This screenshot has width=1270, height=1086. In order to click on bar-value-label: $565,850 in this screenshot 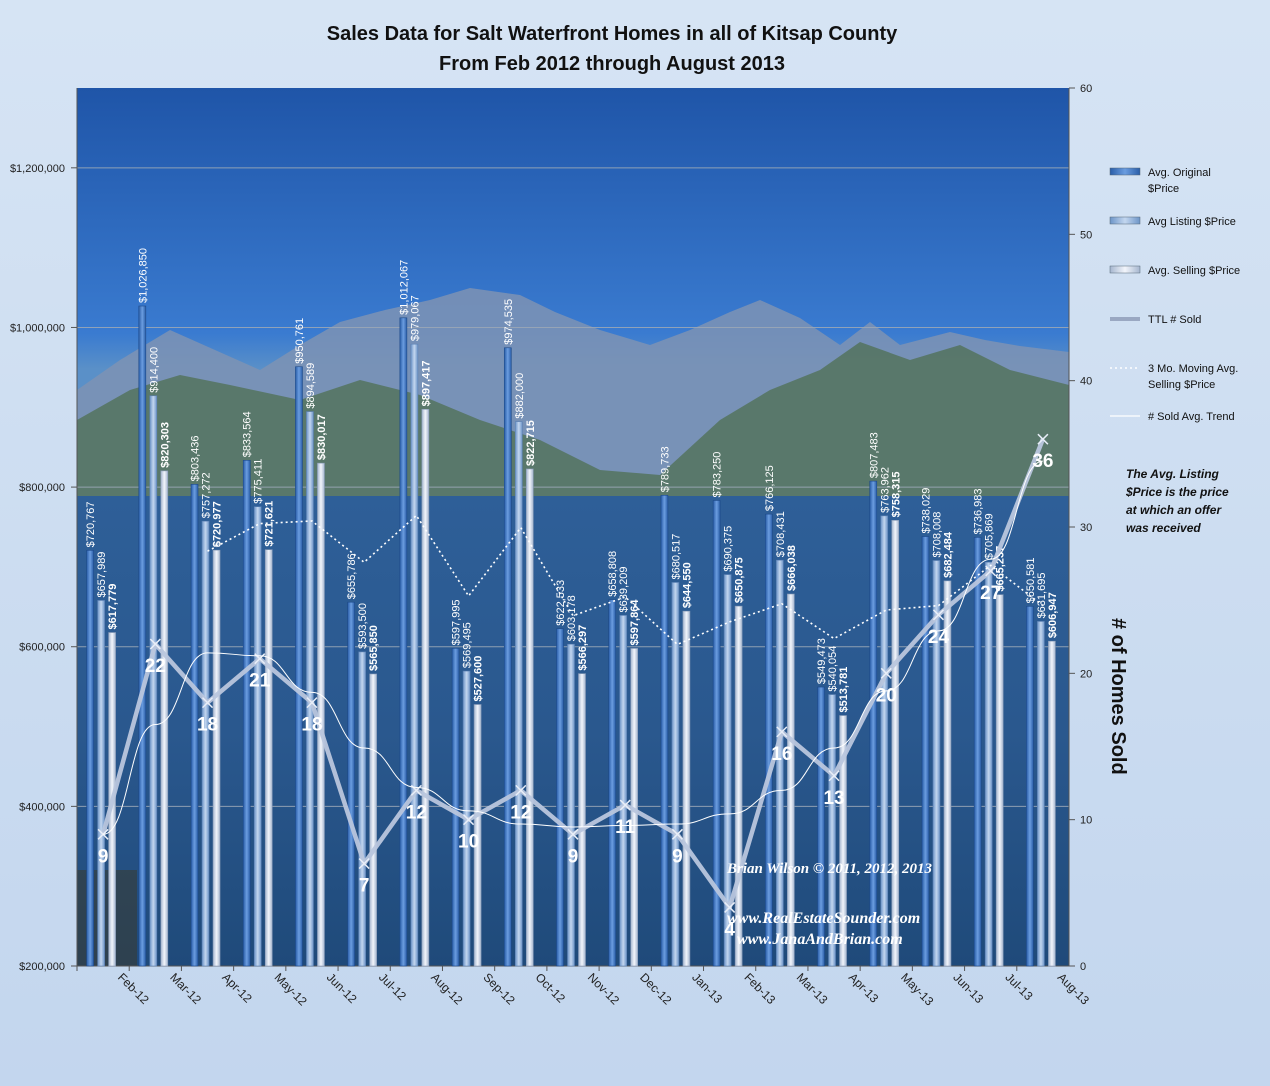, I will do `click(374, 648)`.